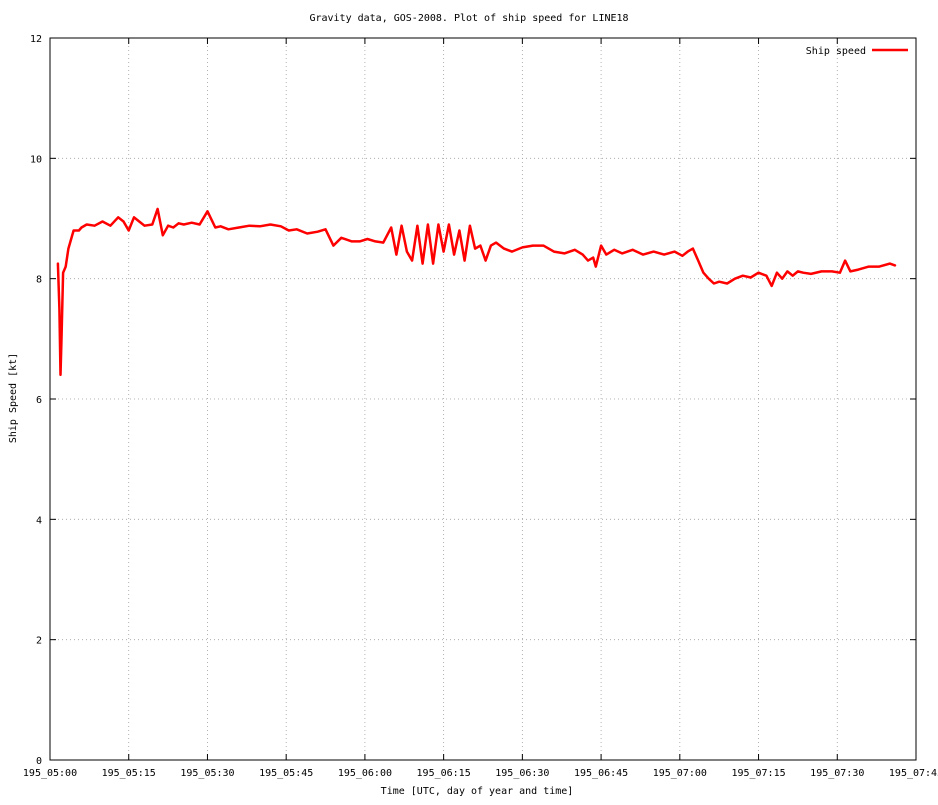  What do you see at coordinates (39, 280) in the screenshot?
I see `y-tick-label: 8` at bounding box center [39, 280].